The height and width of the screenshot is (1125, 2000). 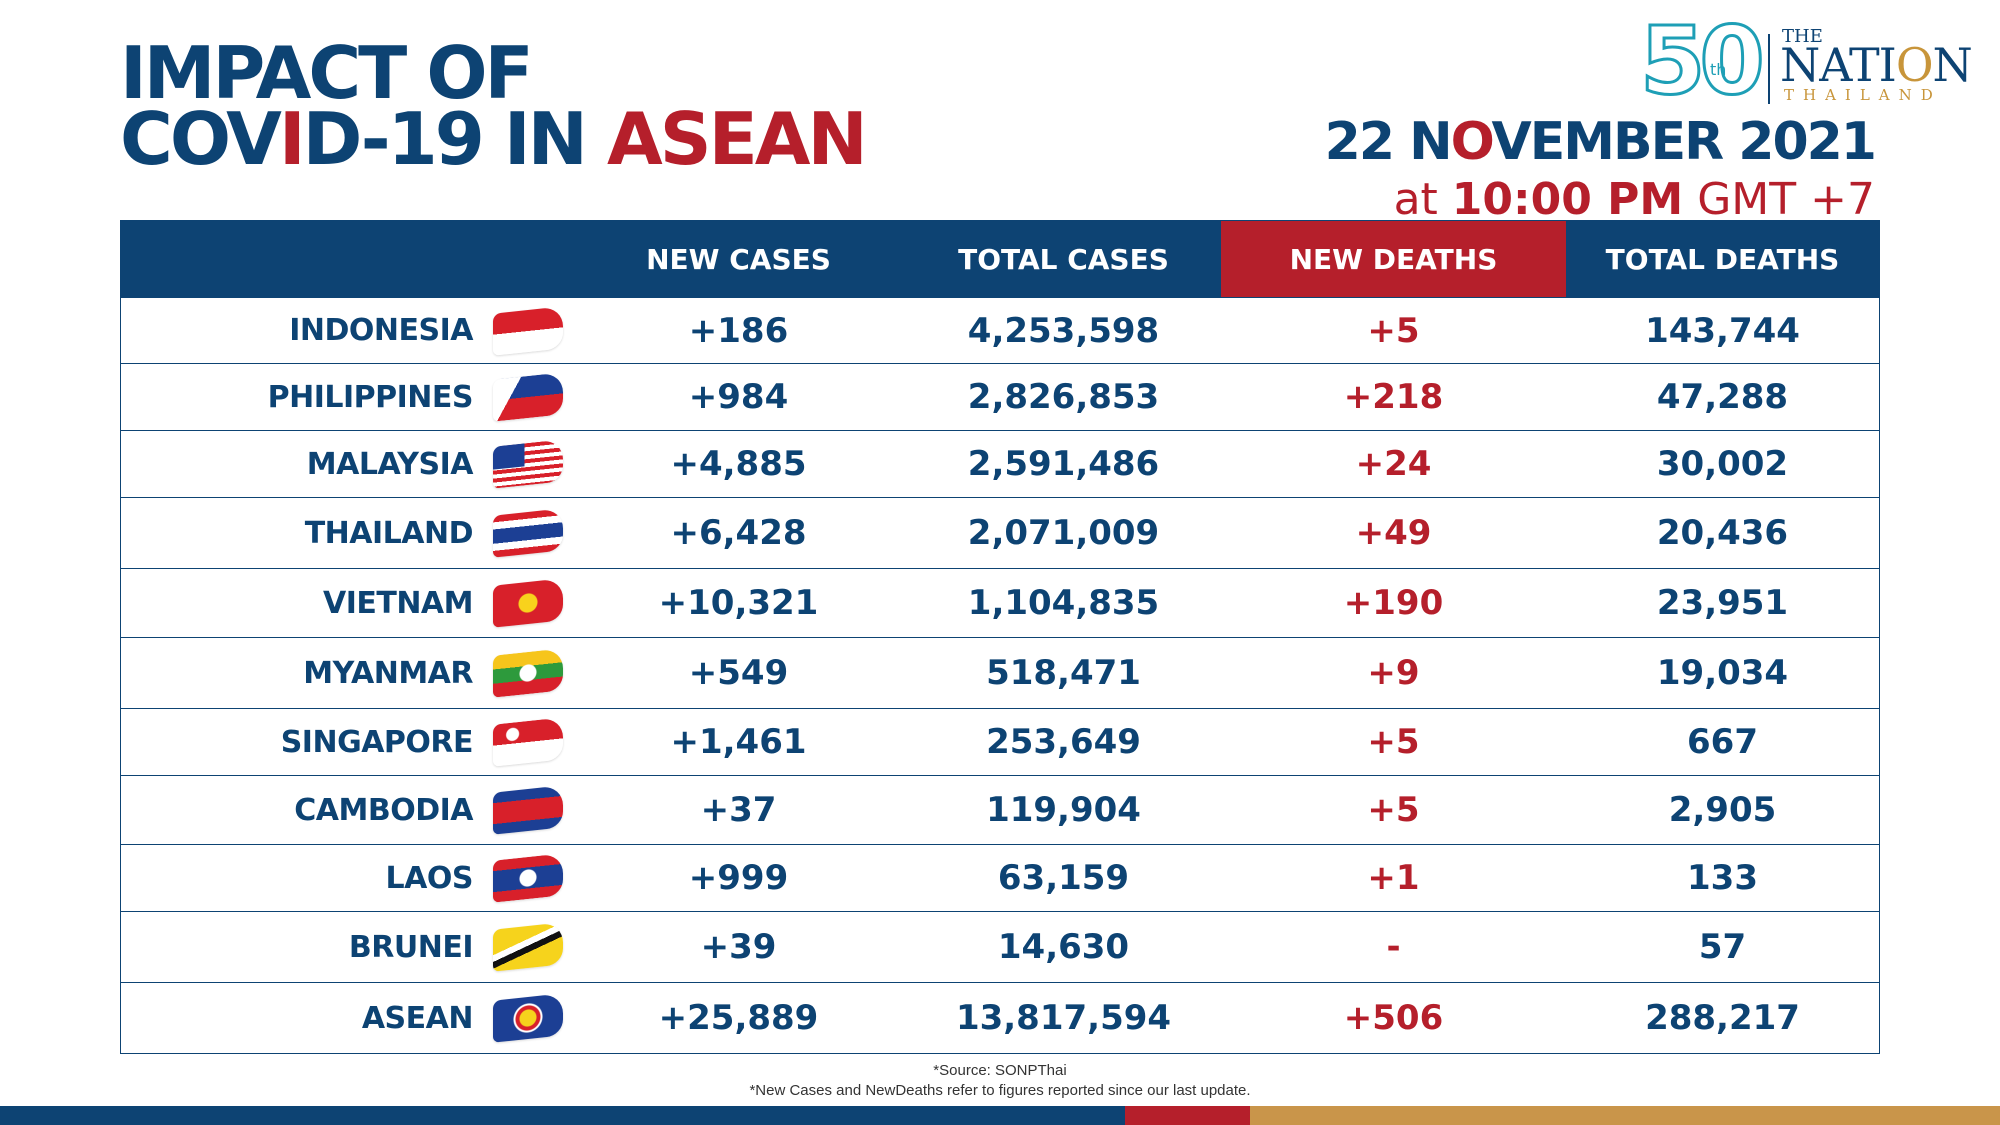 I want to click on total-deaths-cell: 23,951, so click(x=1722, y=603).